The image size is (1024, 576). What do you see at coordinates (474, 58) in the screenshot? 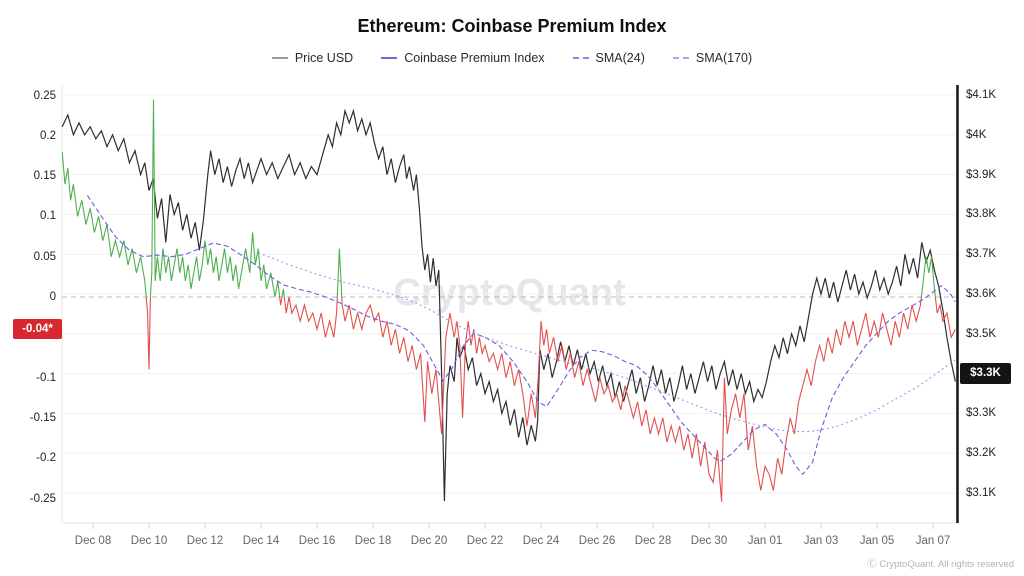
I see `legend-label: Coinbase Premium Index` at bounding box center [474, 58].